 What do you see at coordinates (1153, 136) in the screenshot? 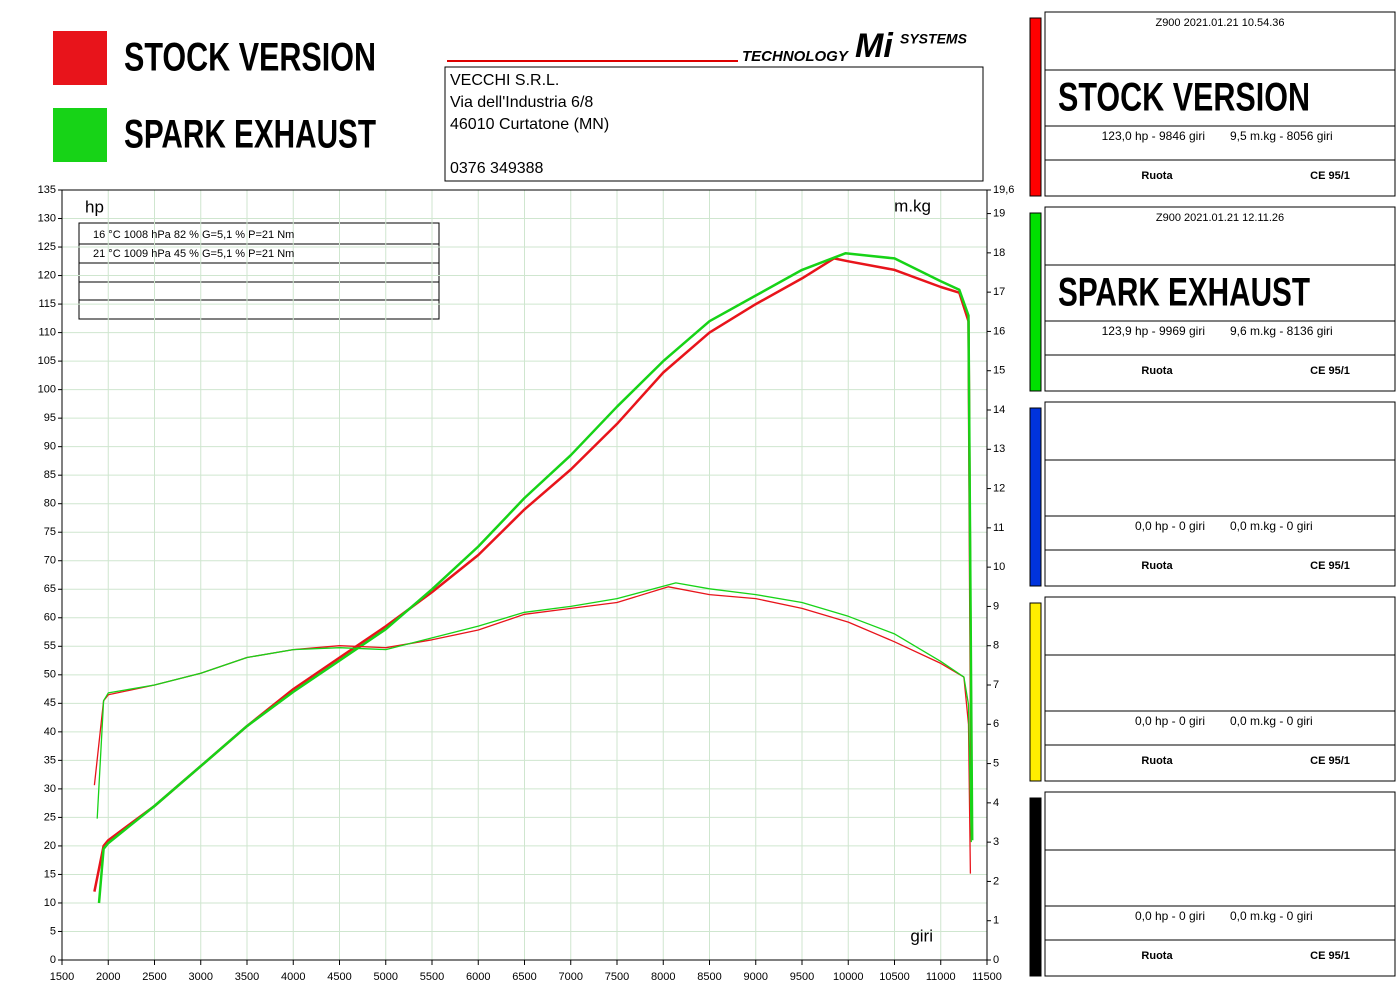
I see `panel-stat: 123,0 hp - 9846 giri` at bounding box center [1153, 136].